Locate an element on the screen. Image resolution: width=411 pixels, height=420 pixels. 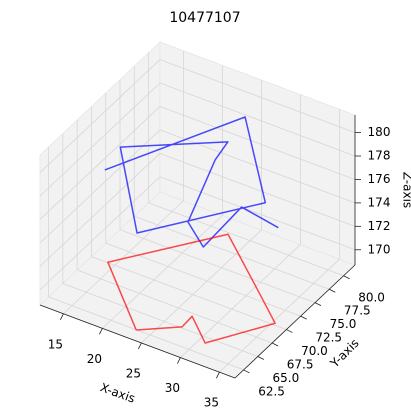
y-tick-label: 75.0 is located at coordinates (343, 324).